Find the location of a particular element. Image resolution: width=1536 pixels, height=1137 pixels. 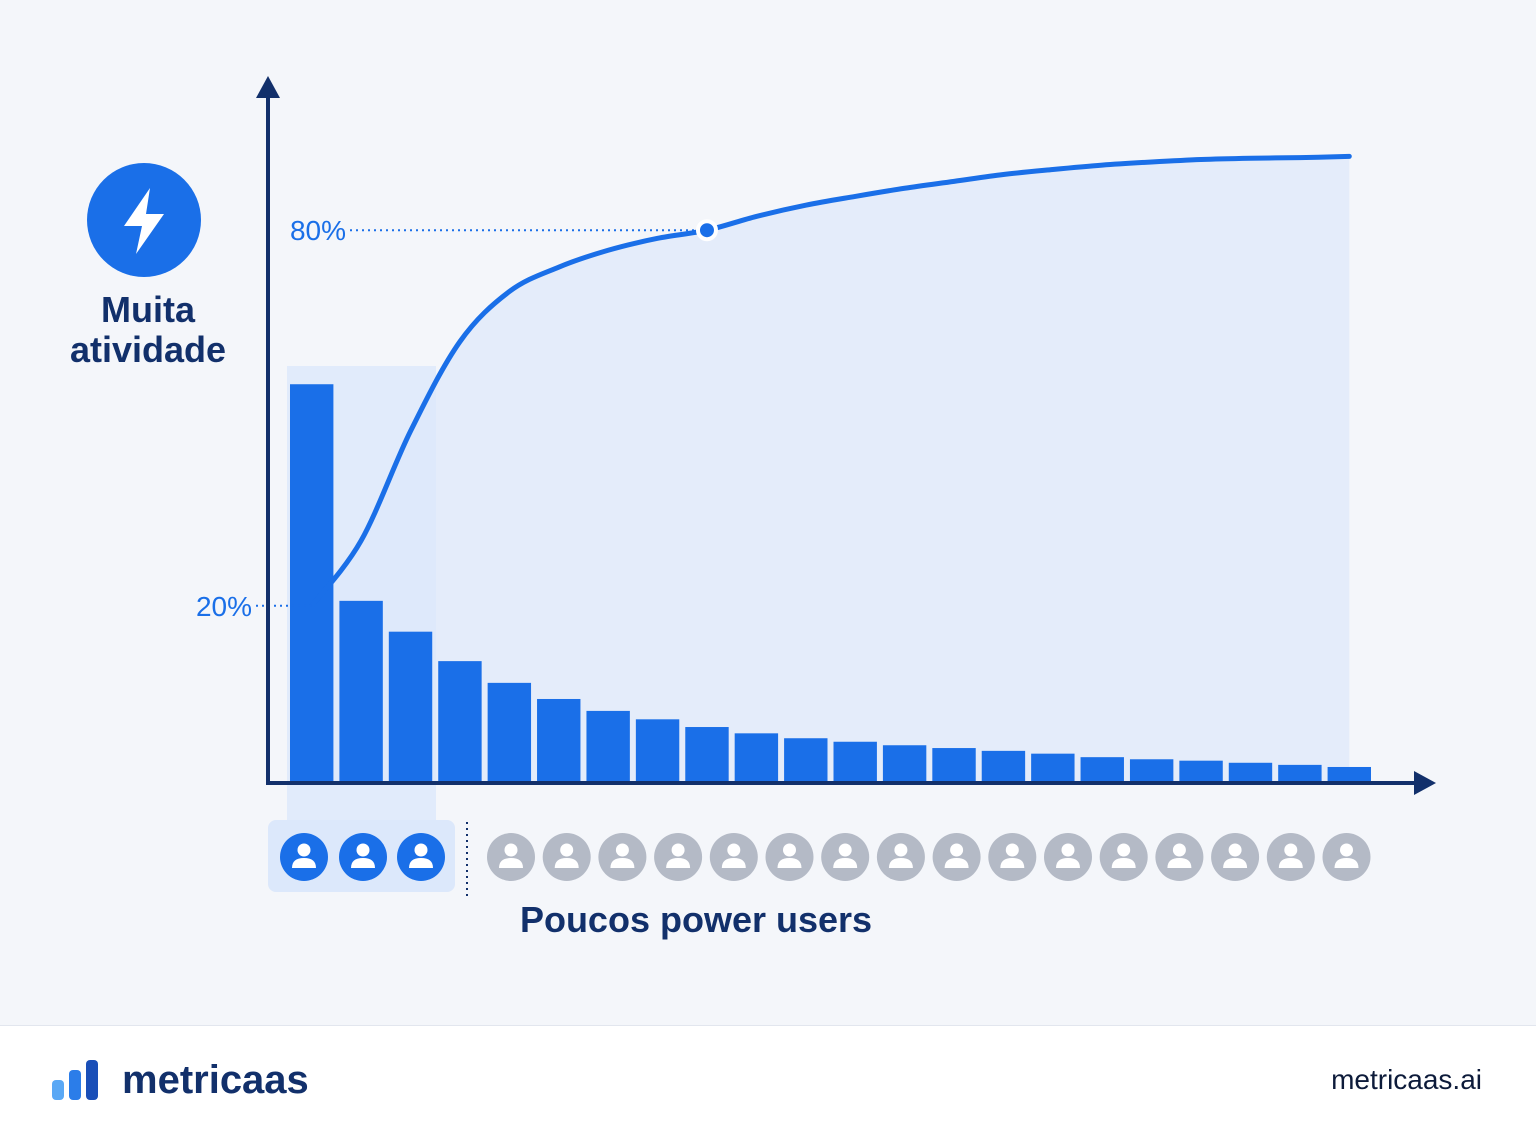

y-label: Muita atividade is located at coordinates (148, 329).